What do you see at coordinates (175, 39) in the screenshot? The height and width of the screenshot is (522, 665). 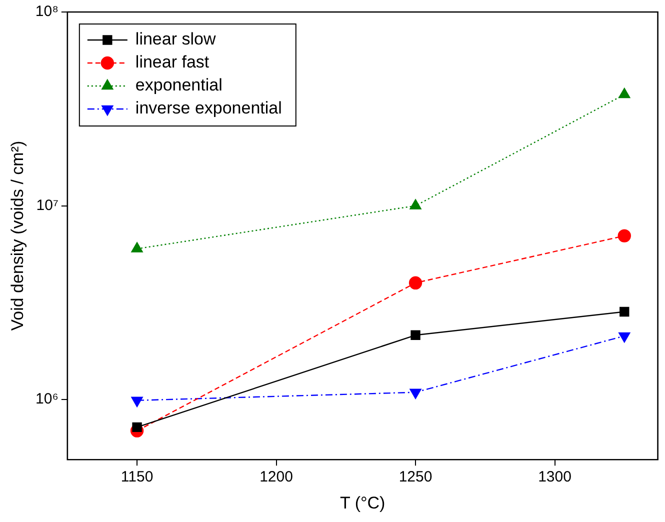 I see `legend-label: linear slow` at bounding box center [175, 39].